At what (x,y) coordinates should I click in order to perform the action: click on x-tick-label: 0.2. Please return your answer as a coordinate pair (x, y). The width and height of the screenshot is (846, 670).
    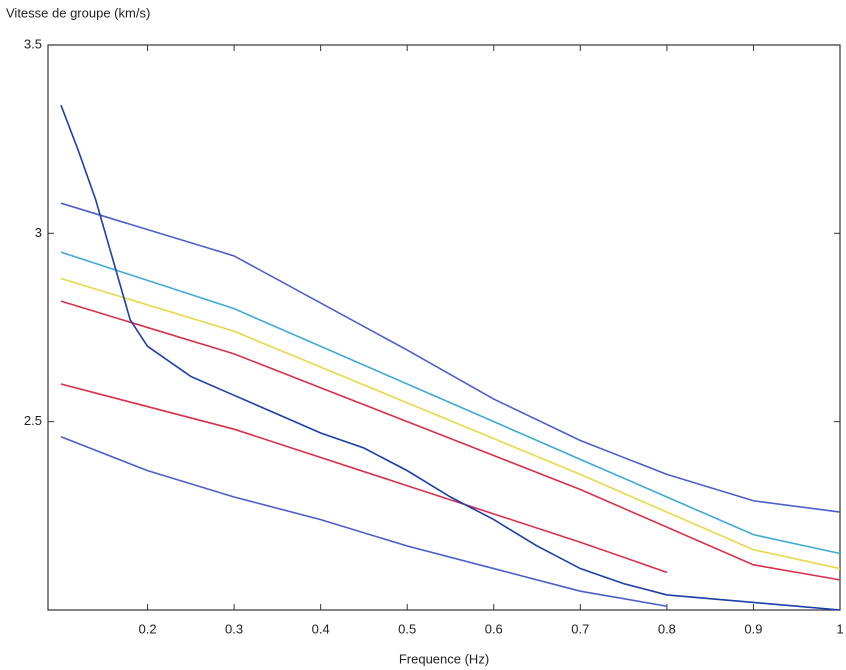
    Looking at the image, I should click on (148, 628).